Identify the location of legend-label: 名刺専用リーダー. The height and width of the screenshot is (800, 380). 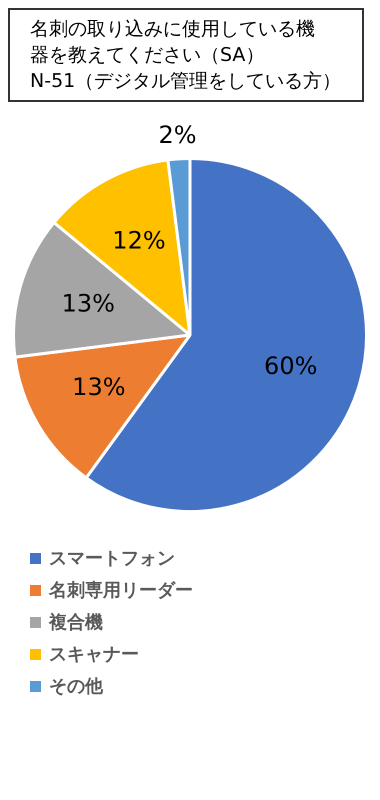
(121, 590).